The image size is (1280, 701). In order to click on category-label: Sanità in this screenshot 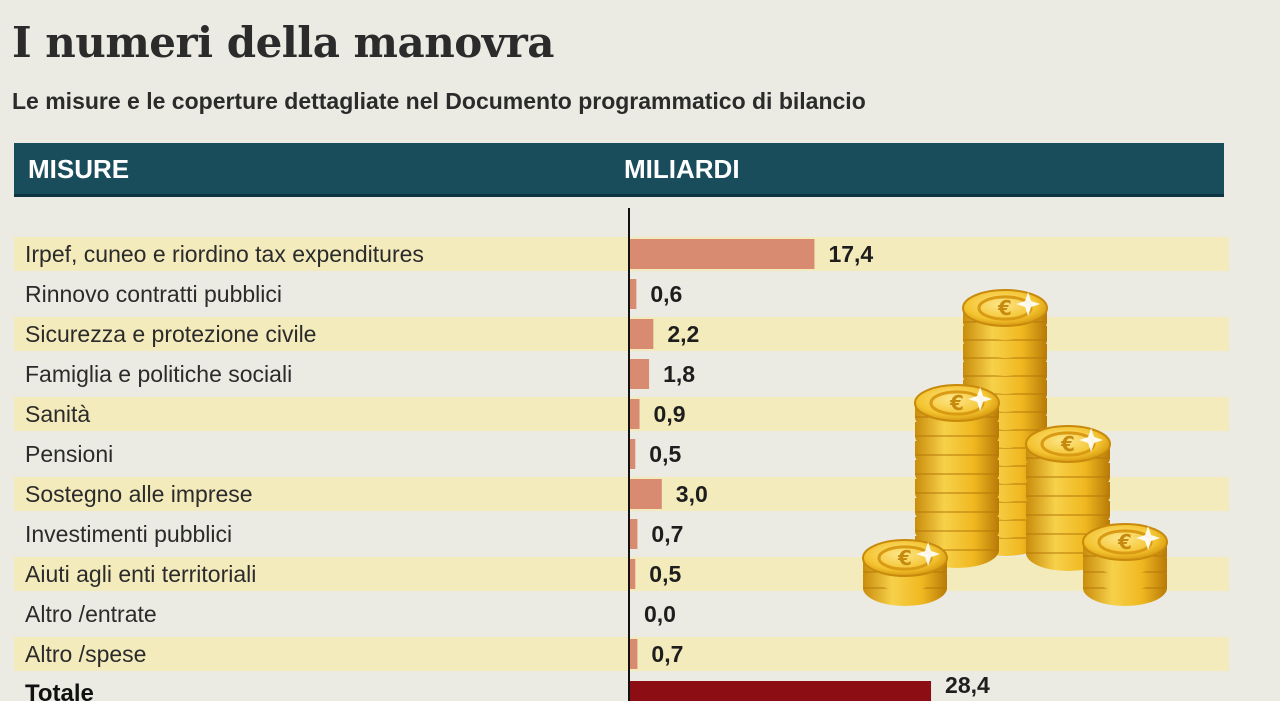, I will do `click(57, 414)`.